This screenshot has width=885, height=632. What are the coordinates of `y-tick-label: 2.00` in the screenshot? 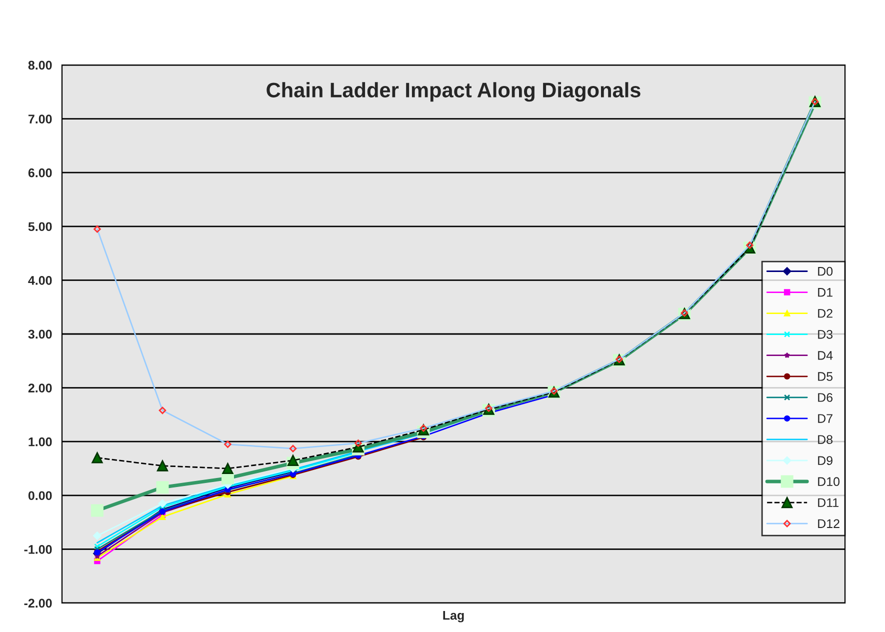 It's located at (40, 388).